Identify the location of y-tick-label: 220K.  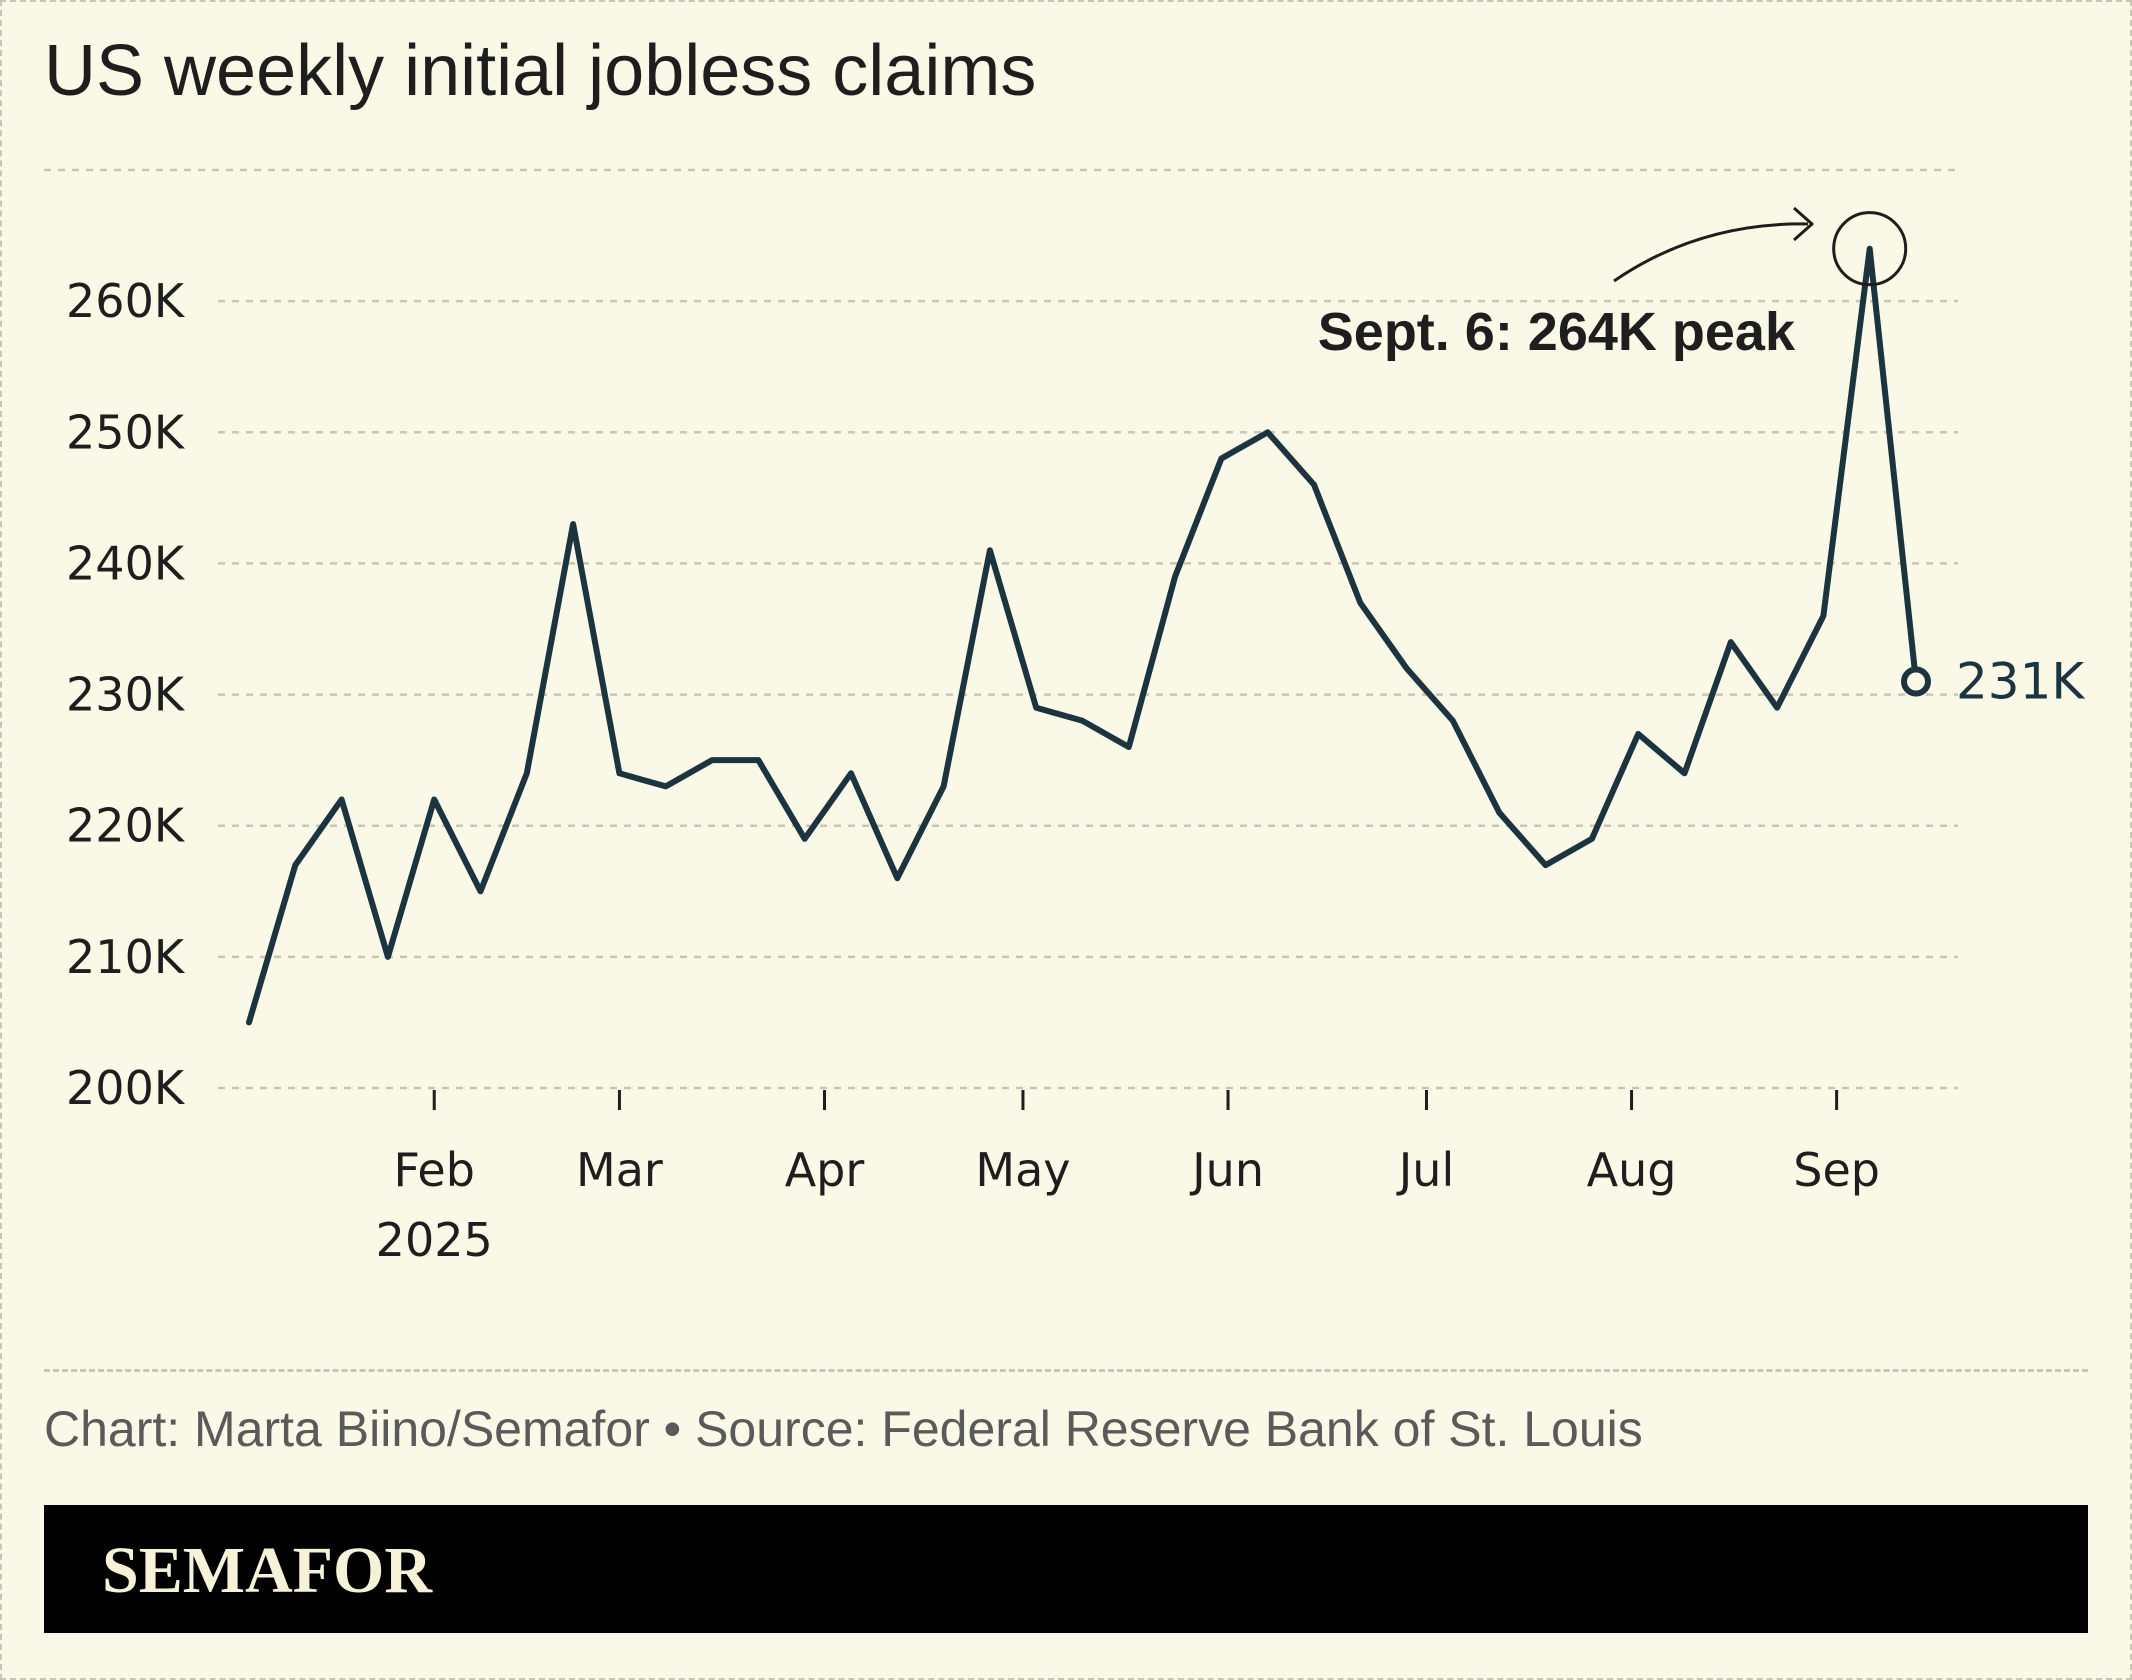
(126, 826).